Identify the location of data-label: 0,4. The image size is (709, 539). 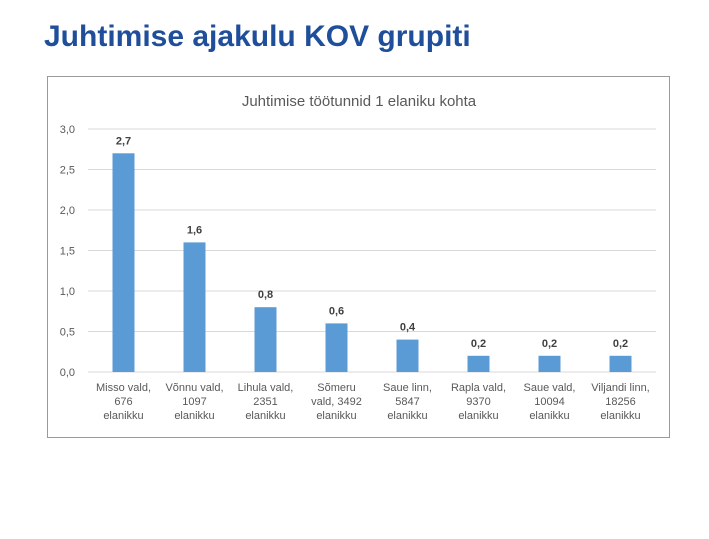
(408, 328).